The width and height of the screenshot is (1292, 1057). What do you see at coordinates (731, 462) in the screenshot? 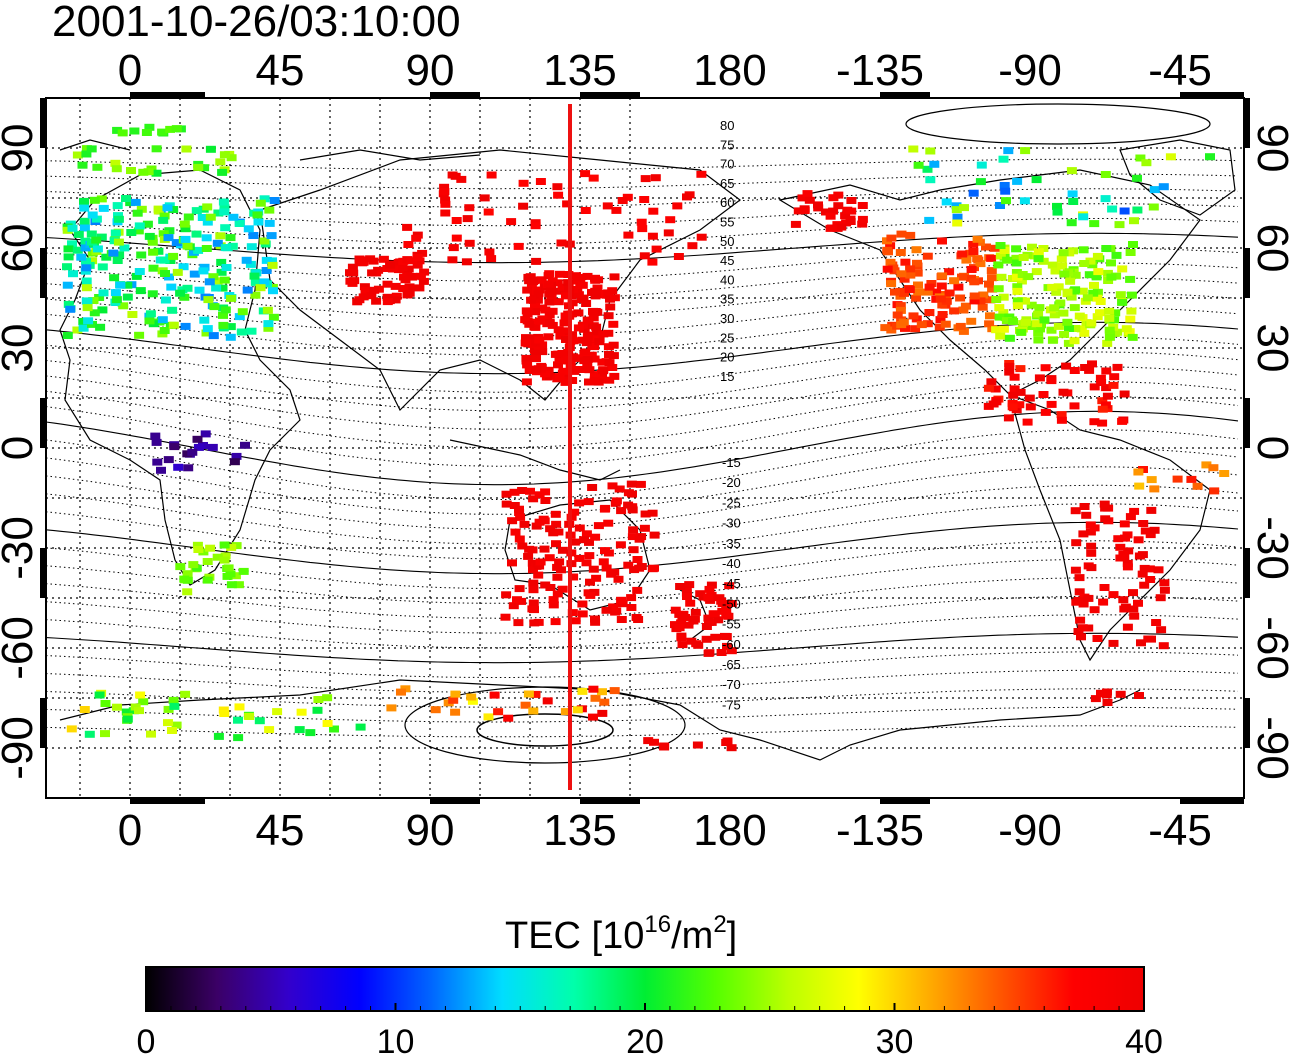
I see `contour-label: -15` at bounding box center [731, 462].